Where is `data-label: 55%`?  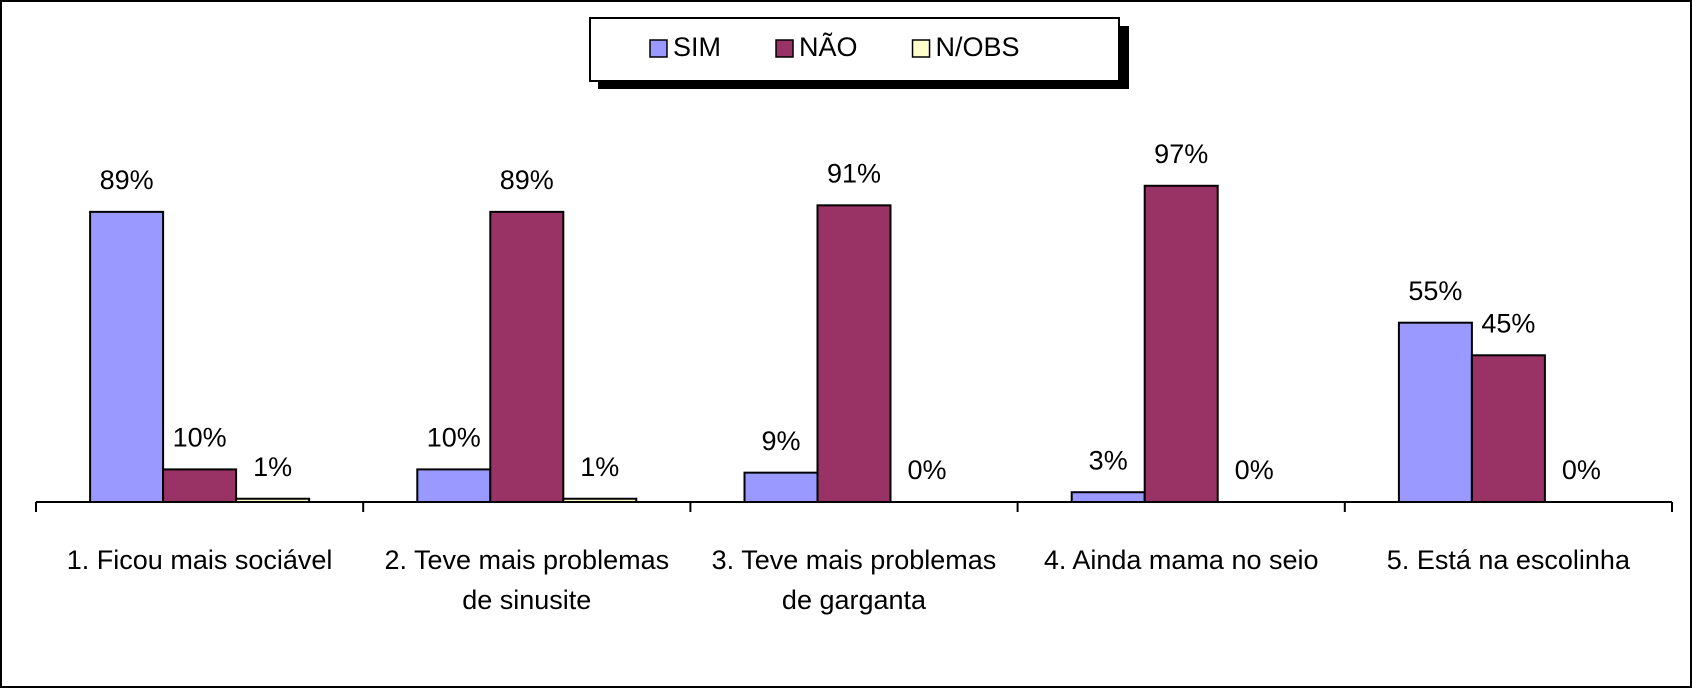 data-label: 55% is located at coordinates (1435, 291).